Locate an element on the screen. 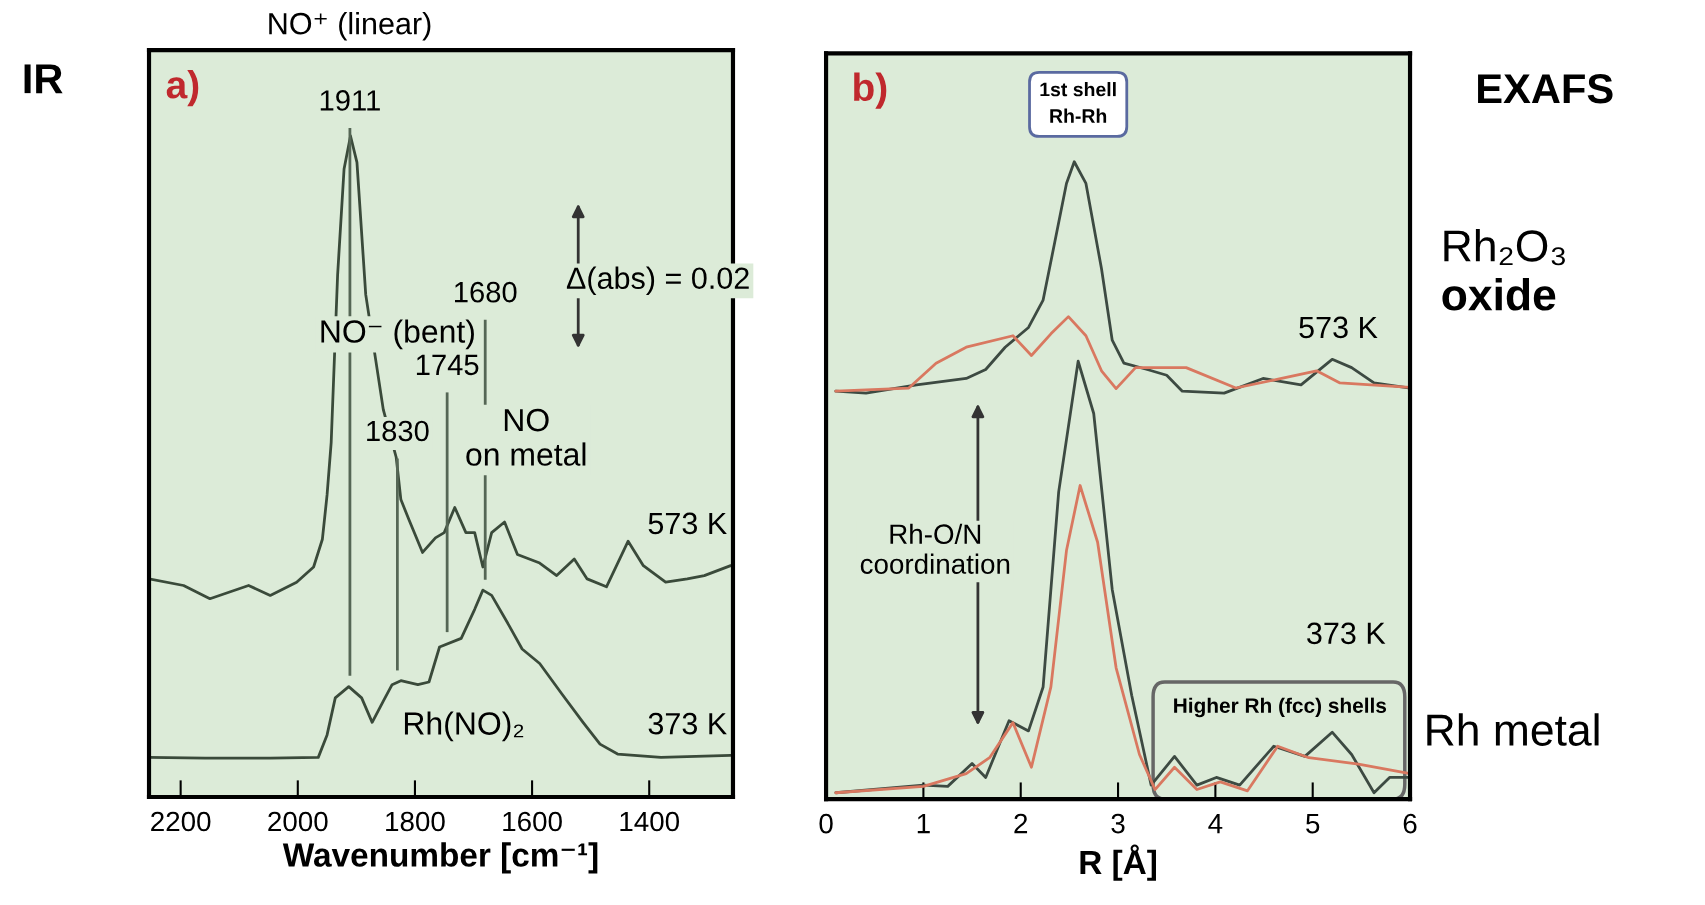 The width and height of the screenshot is (1705, 905). text: oxide is located at coordinates (1499, 294).